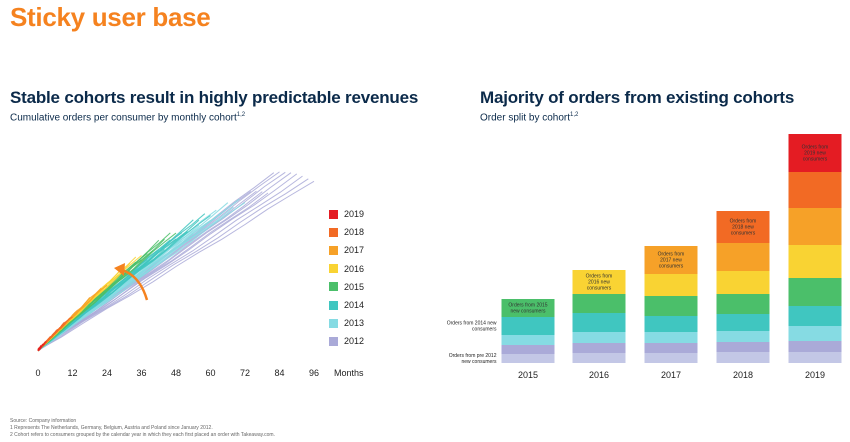 This screenshot has height=442, width=850. I want to click on footnote-source: Source: Company information, so click(43, 421).